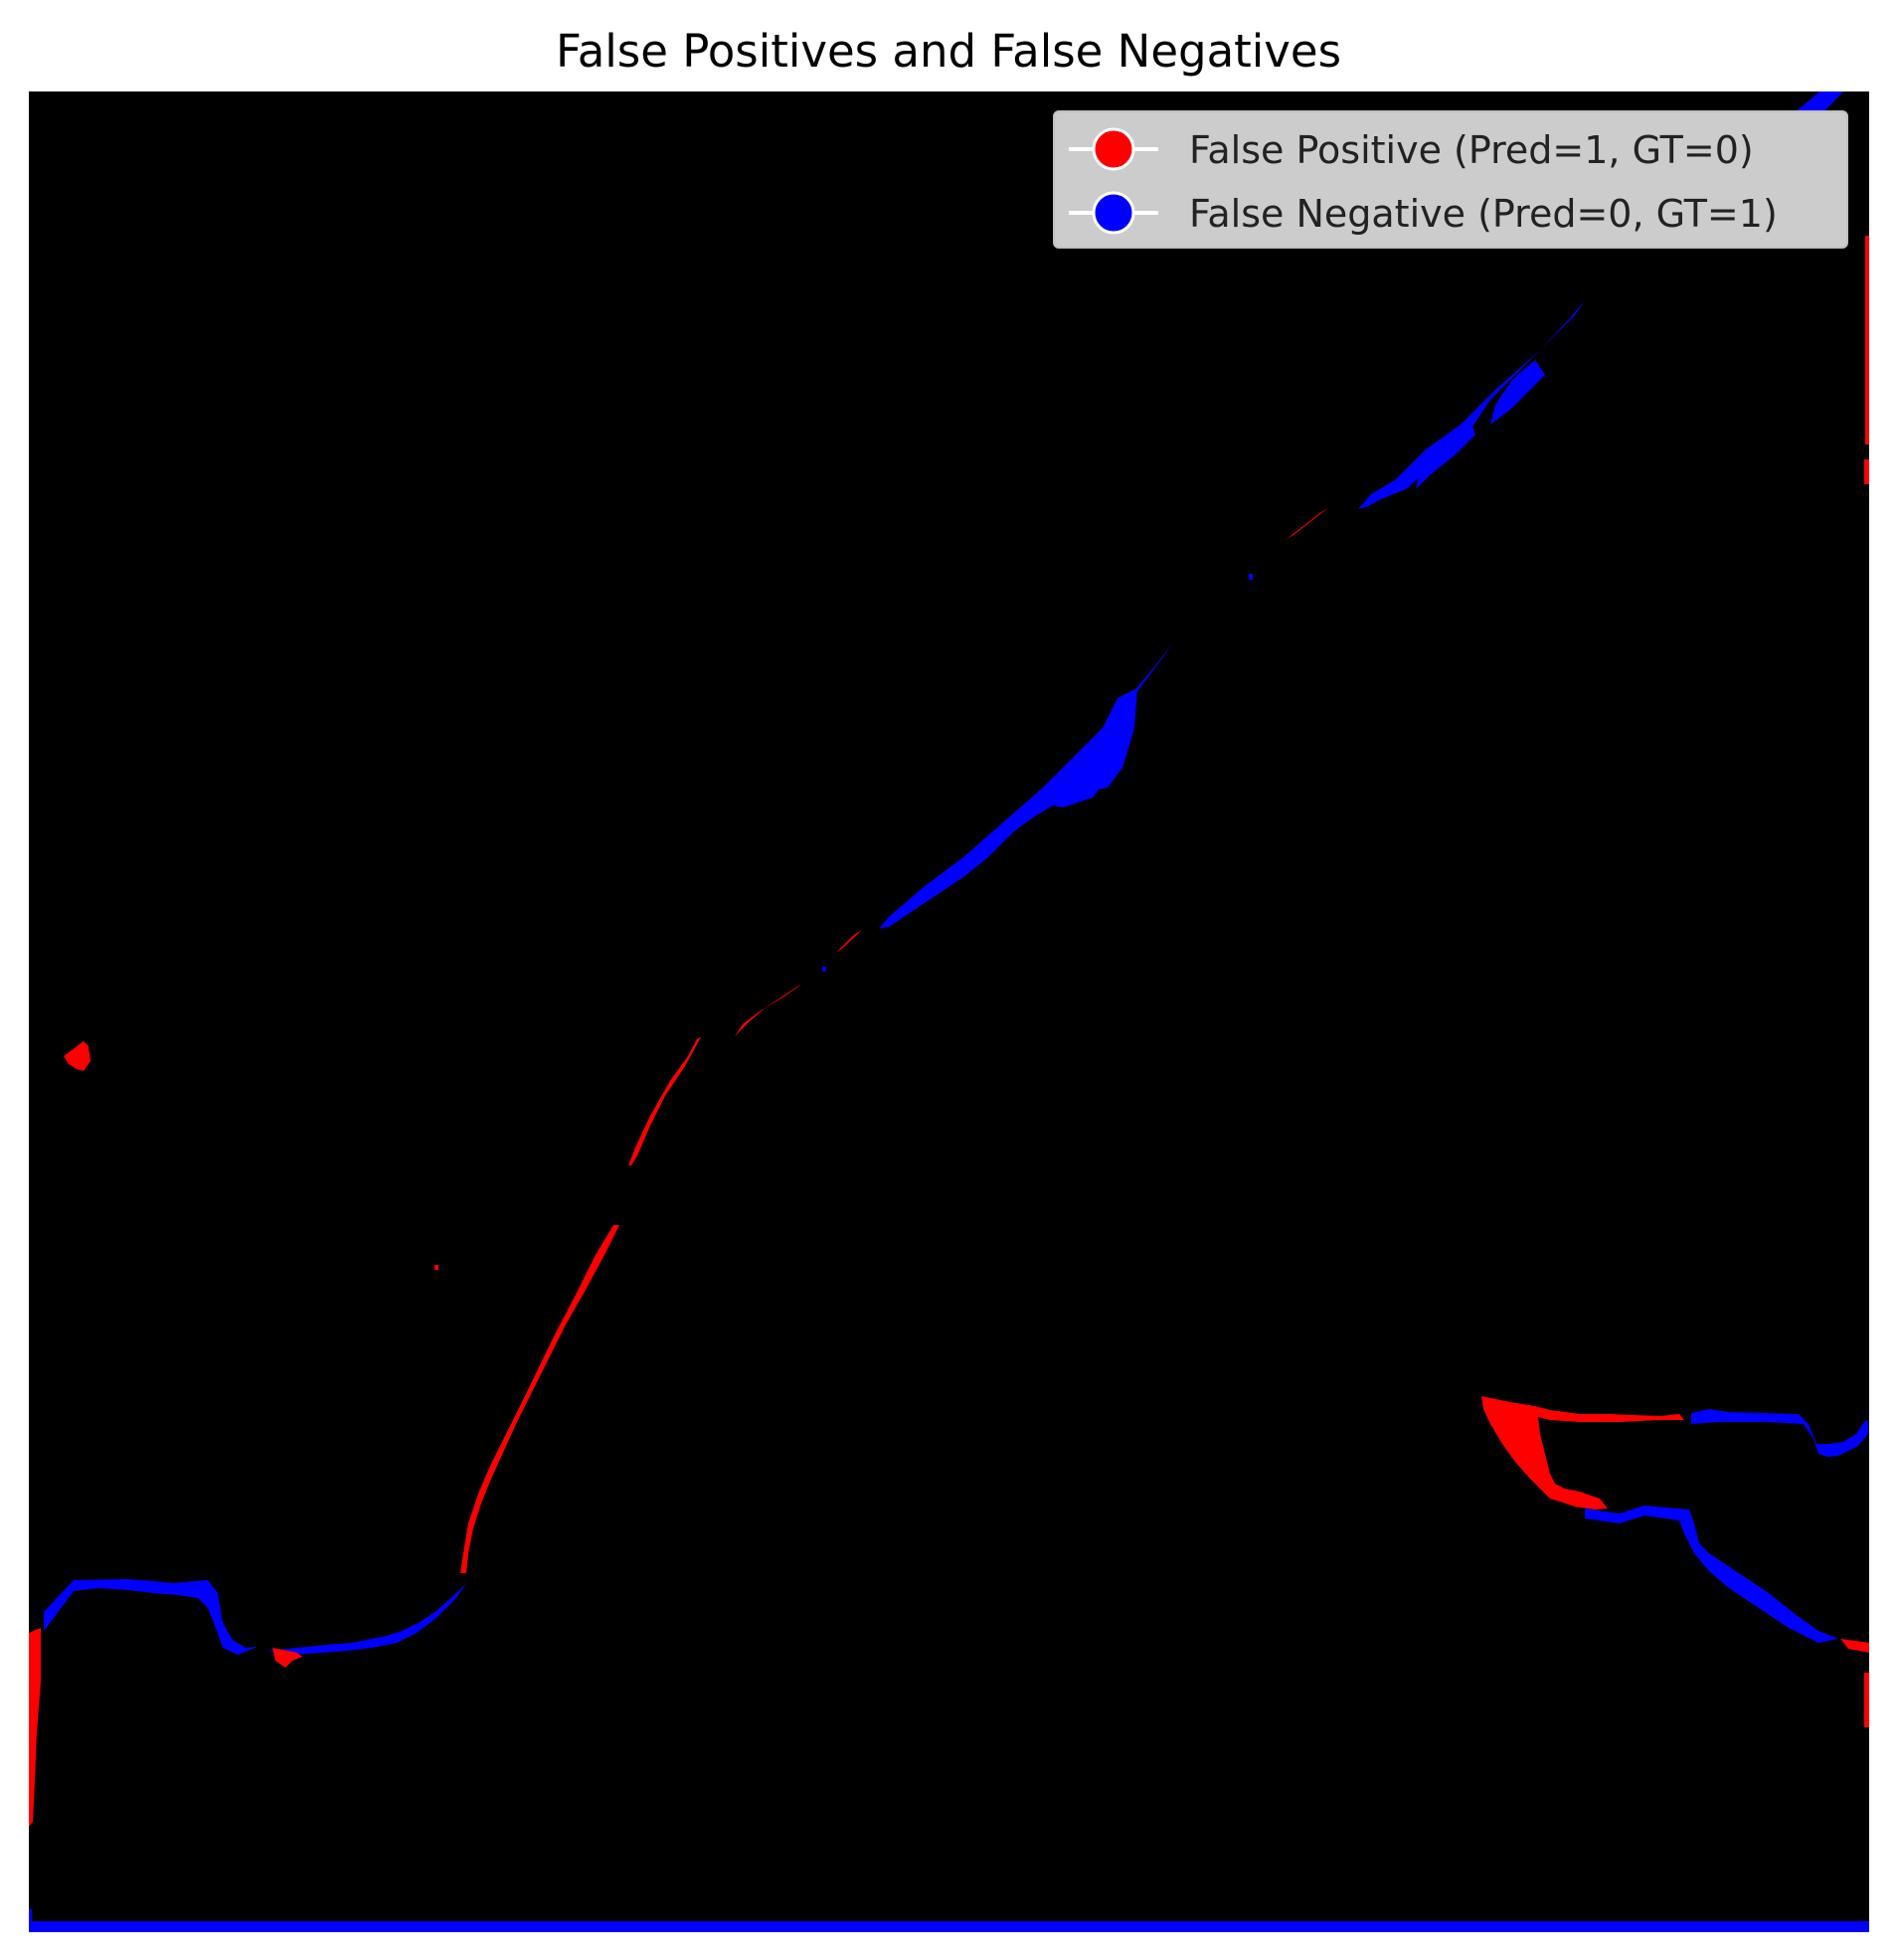 The height and width of the screenshot is (1960, 1897). I want to click on red-circle-marker-icon, so click(1113, 149).